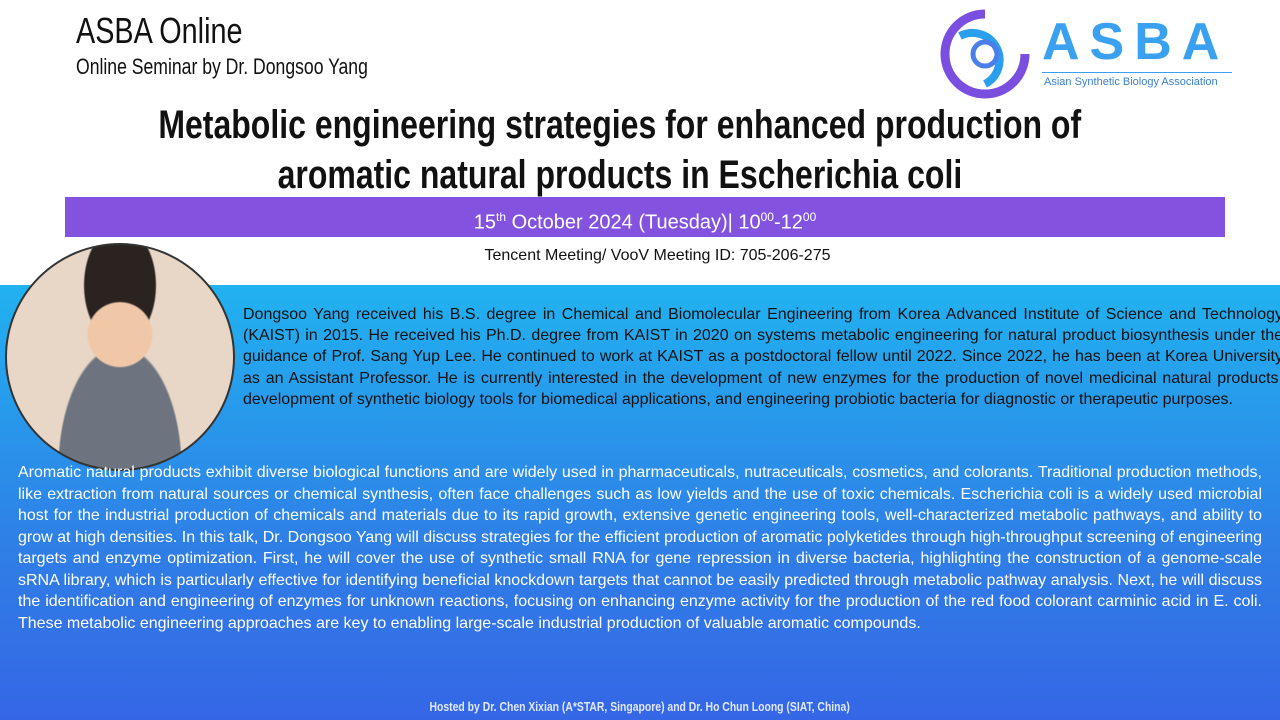 The image size is (1280, 720). Describe the element at coordinates (645, 217) in the screenshot. I see `date-banner: 15th October 2024 (Tuesday)| 1000-1200` at that location.